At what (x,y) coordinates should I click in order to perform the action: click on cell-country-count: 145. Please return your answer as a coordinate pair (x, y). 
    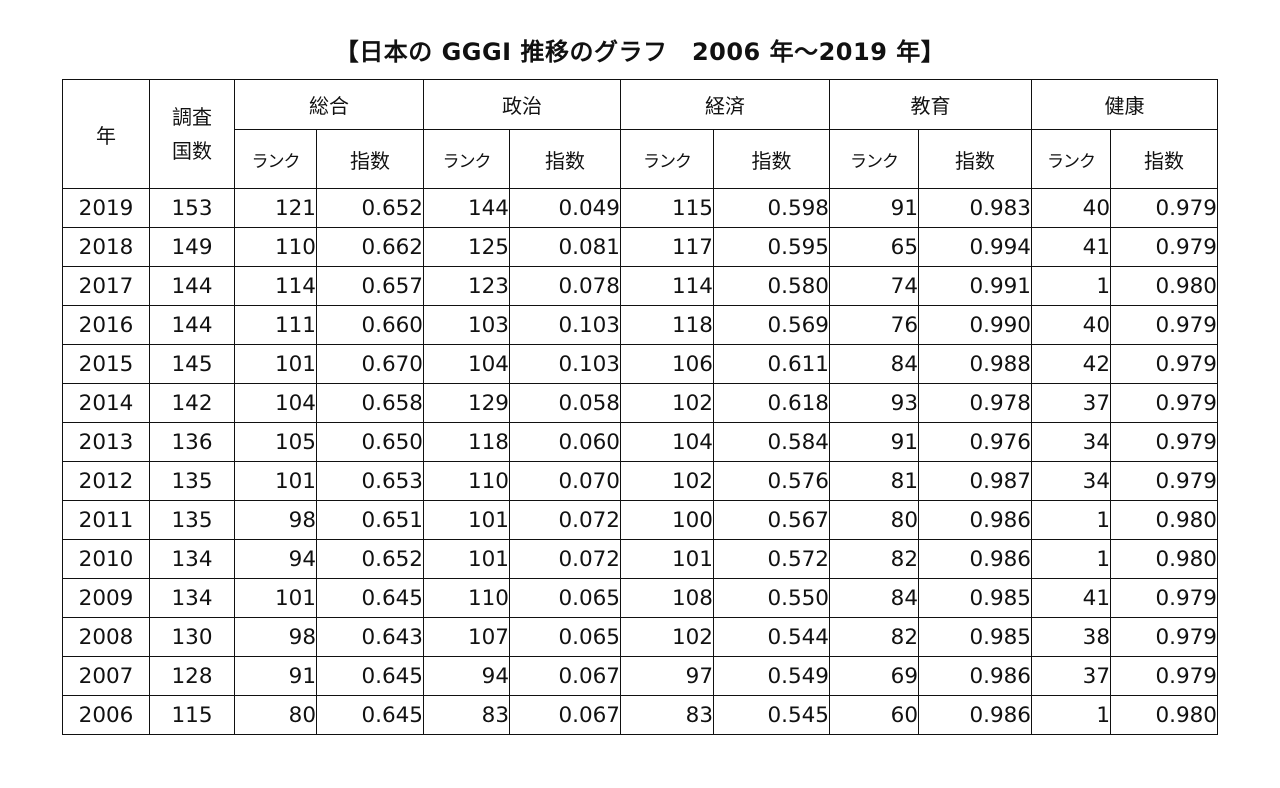
    Looking at the image, I should click on (192, 364).